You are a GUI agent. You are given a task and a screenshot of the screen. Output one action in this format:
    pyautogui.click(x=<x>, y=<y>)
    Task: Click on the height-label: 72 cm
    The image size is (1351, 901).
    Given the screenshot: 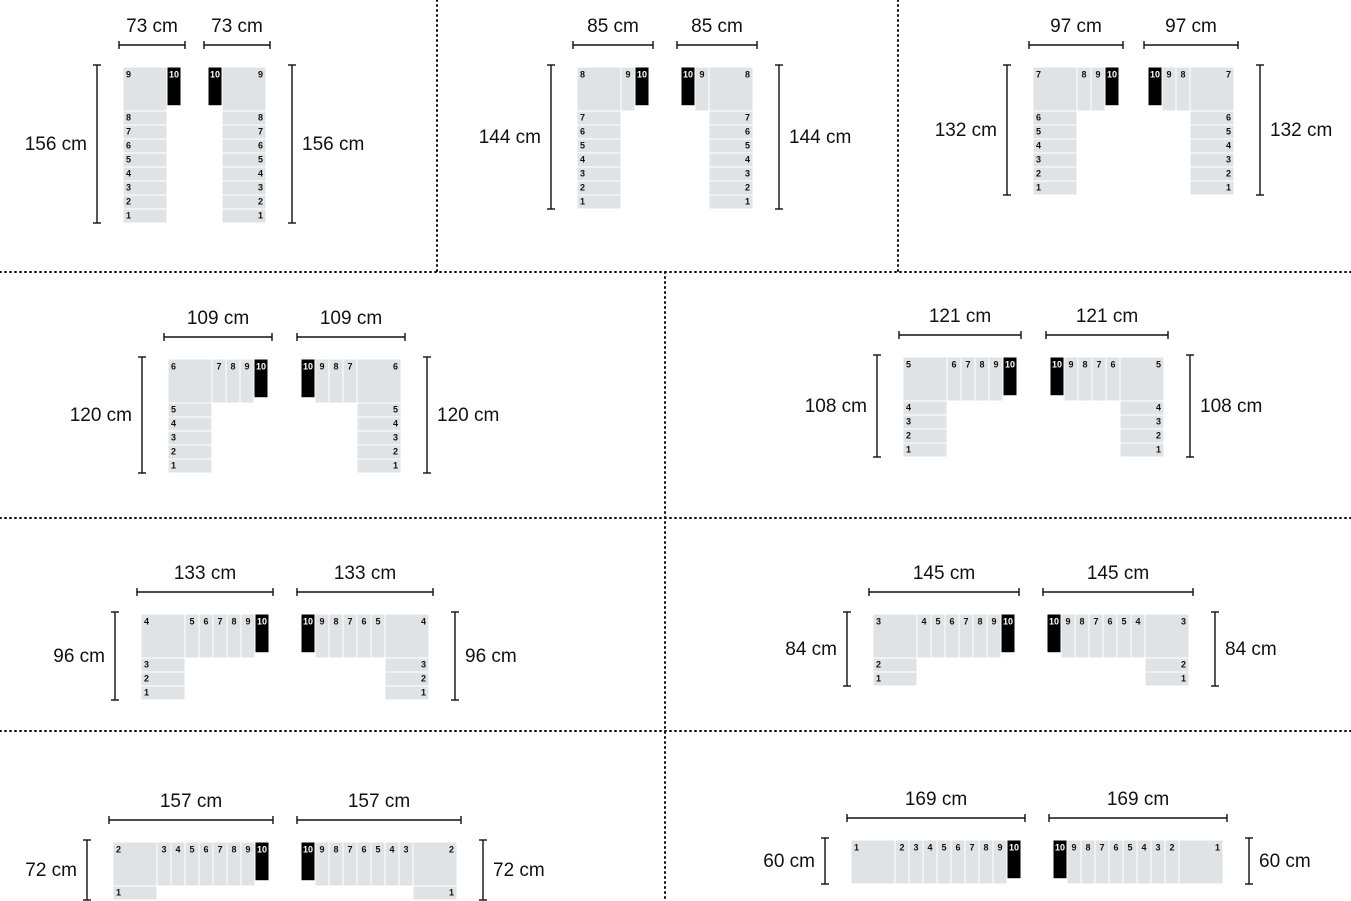 What is the action you would take?
    pyautogui.click(x=51, y=870)
    